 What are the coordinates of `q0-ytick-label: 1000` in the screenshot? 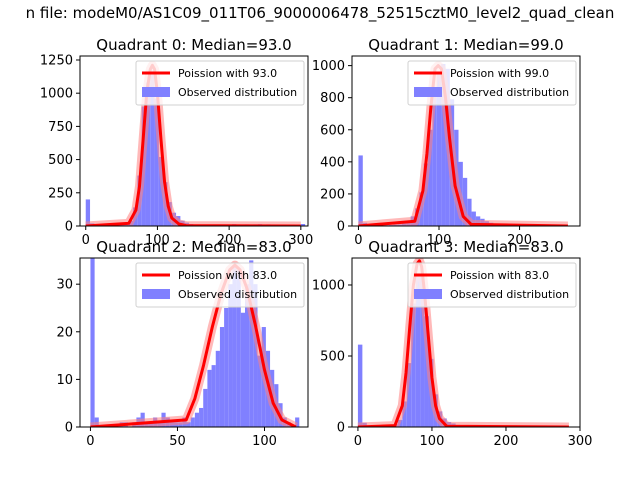 It's located at (56, 94).